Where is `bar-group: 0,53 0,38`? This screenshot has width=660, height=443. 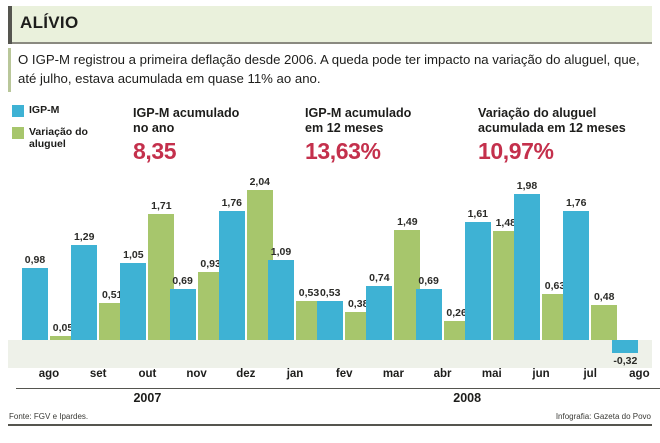 bar-group: 0,53 0,38 is located at coordinates (344, 258).